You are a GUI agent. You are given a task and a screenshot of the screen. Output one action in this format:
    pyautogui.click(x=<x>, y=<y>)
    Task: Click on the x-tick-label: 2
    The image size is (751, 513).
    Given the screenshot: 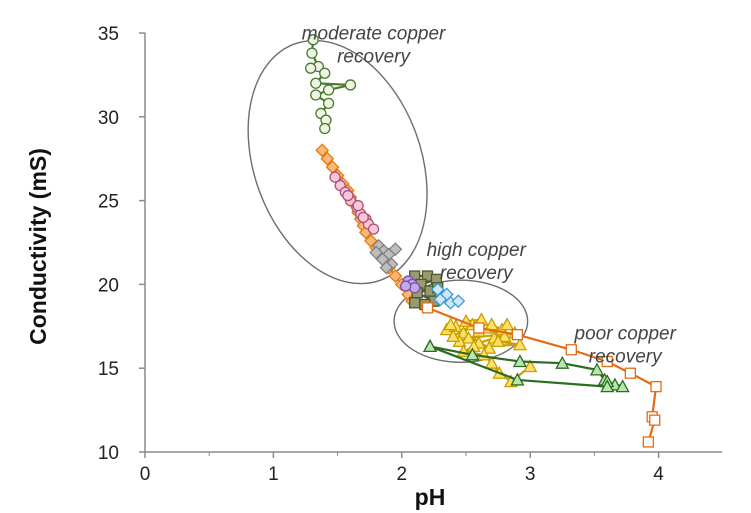 What is the action you would take?
    pyautogui.click(x=402, y=474)
    